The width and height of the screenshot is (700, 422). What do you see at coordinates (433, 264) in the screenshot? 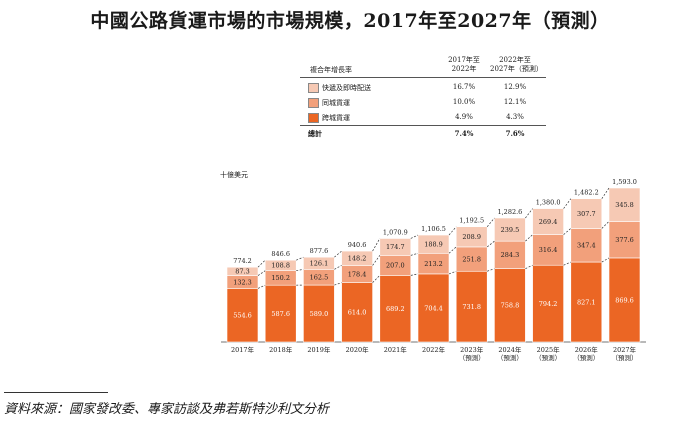
I see `bar-value-label: 213.2` at bounding box center [433, 264].